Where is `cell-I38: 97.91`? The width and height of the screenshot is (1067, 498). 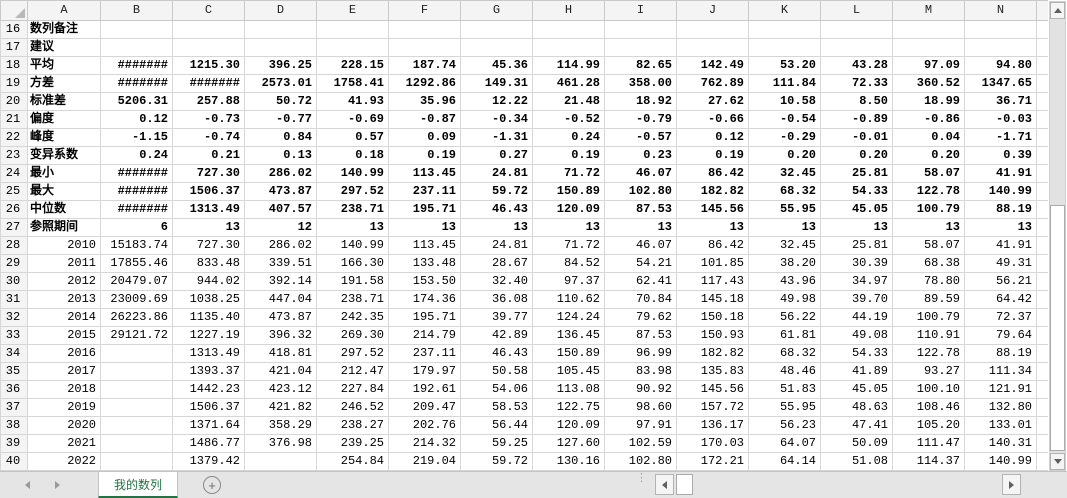 cell-I38: 97.91 is located at coordinates (640, 425).